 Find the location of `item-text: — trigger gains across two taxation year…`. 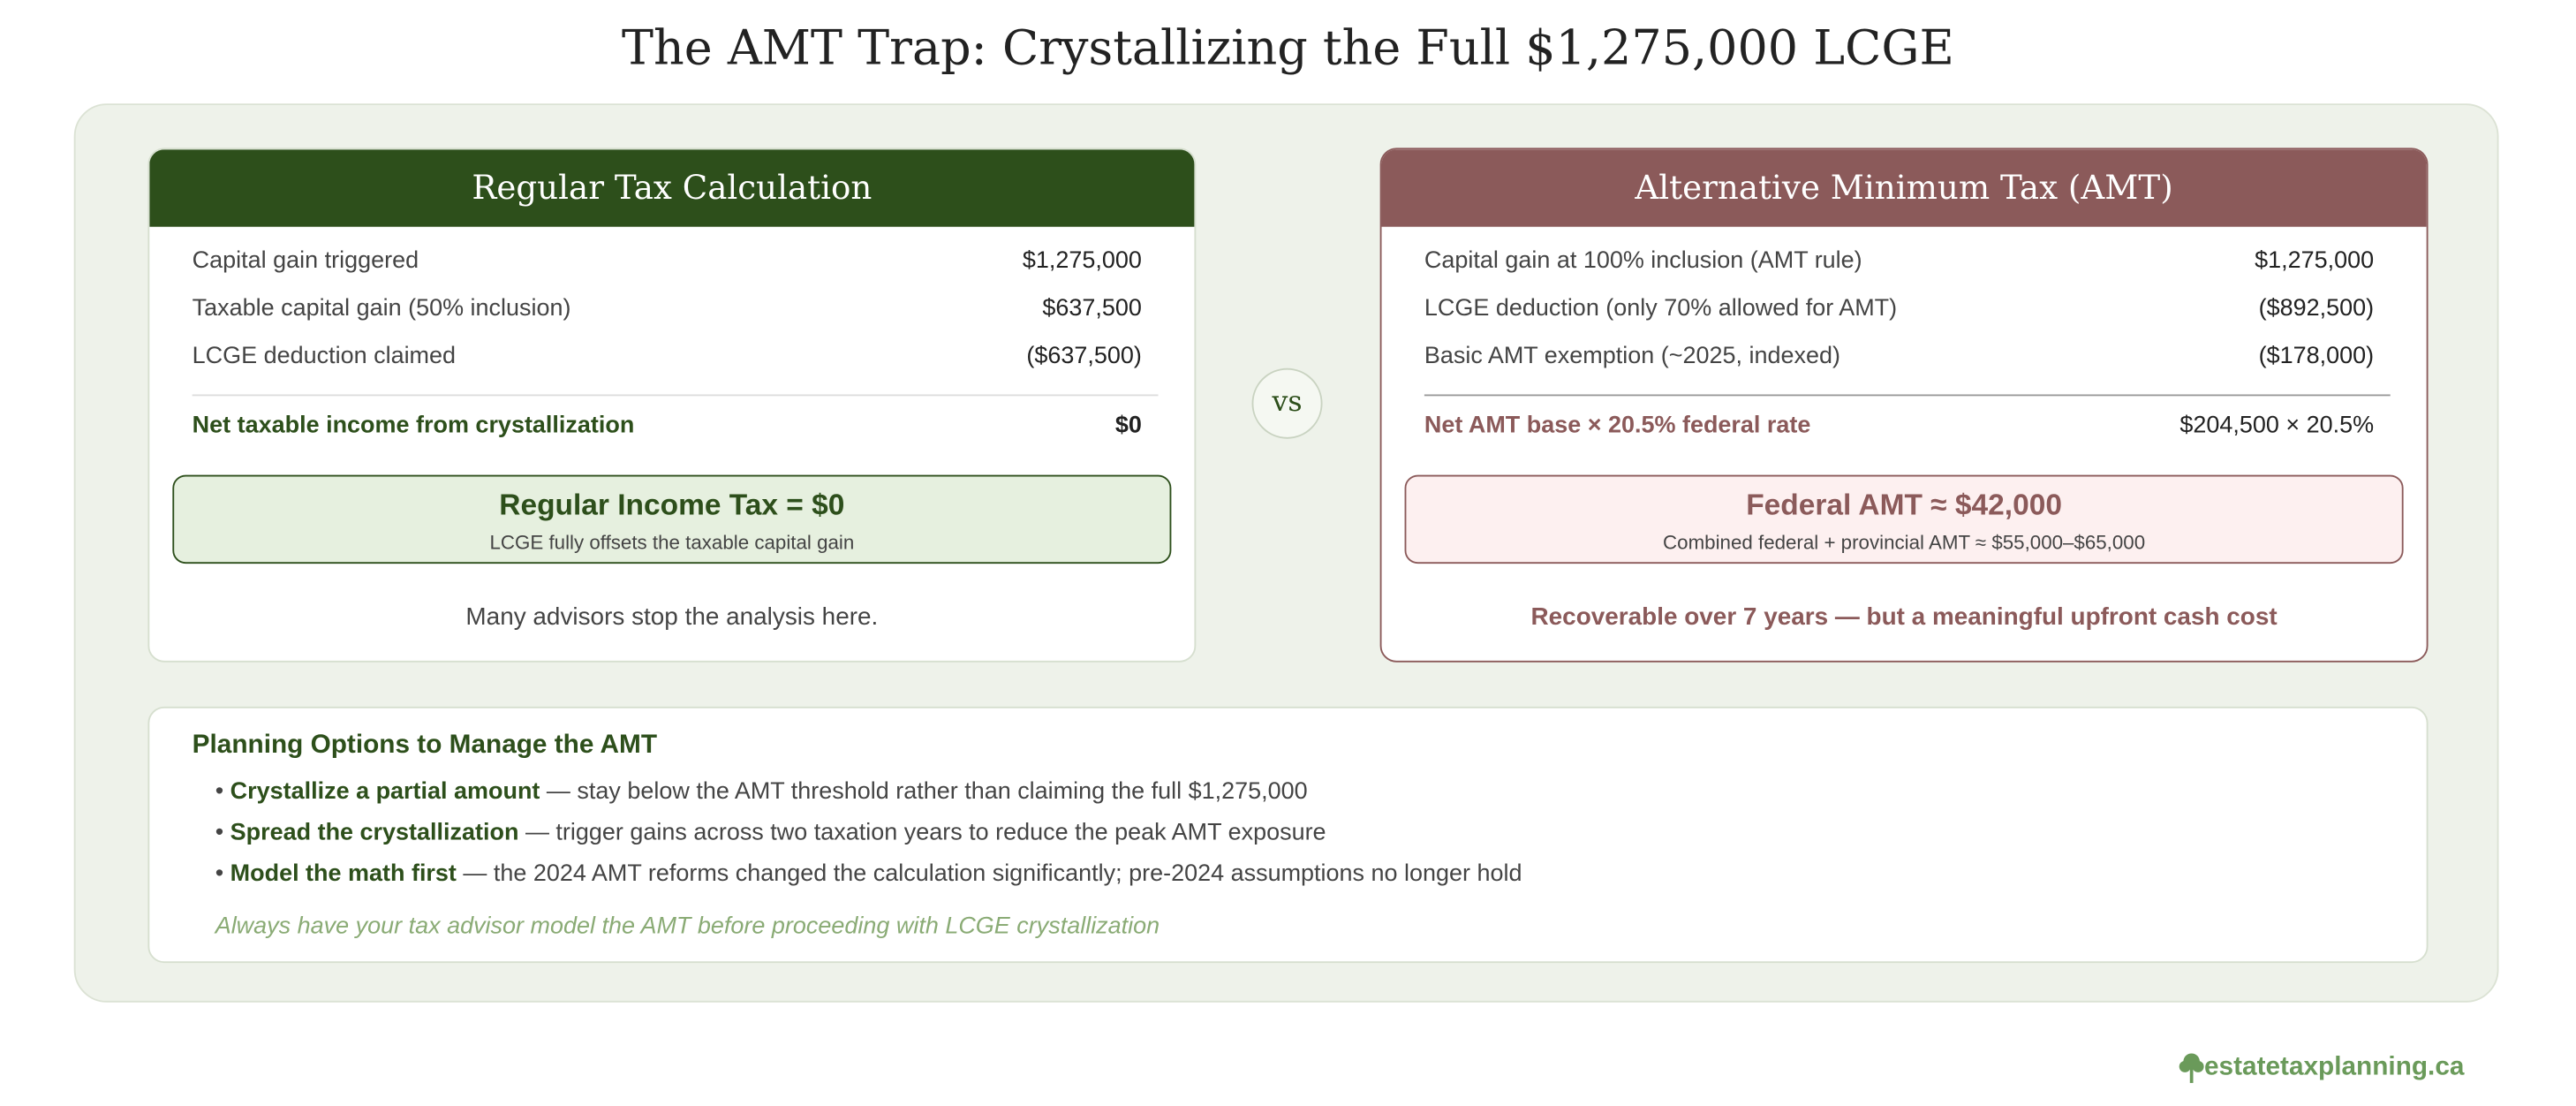

item-text: — trigger gains across two taxation year… is located at coordinates (925, 833).